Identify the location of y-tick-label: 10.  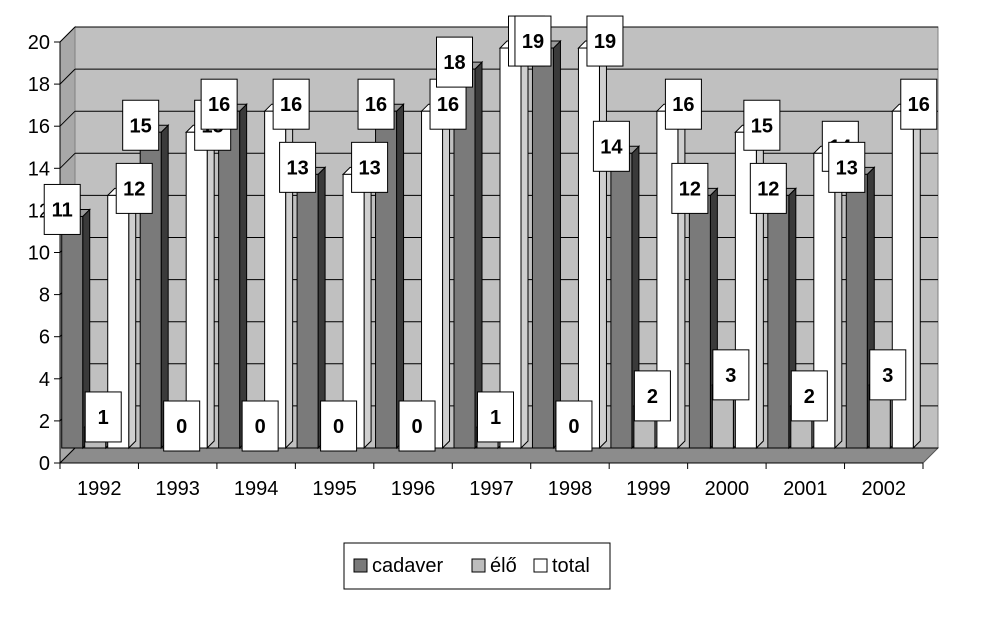
(39, 254).